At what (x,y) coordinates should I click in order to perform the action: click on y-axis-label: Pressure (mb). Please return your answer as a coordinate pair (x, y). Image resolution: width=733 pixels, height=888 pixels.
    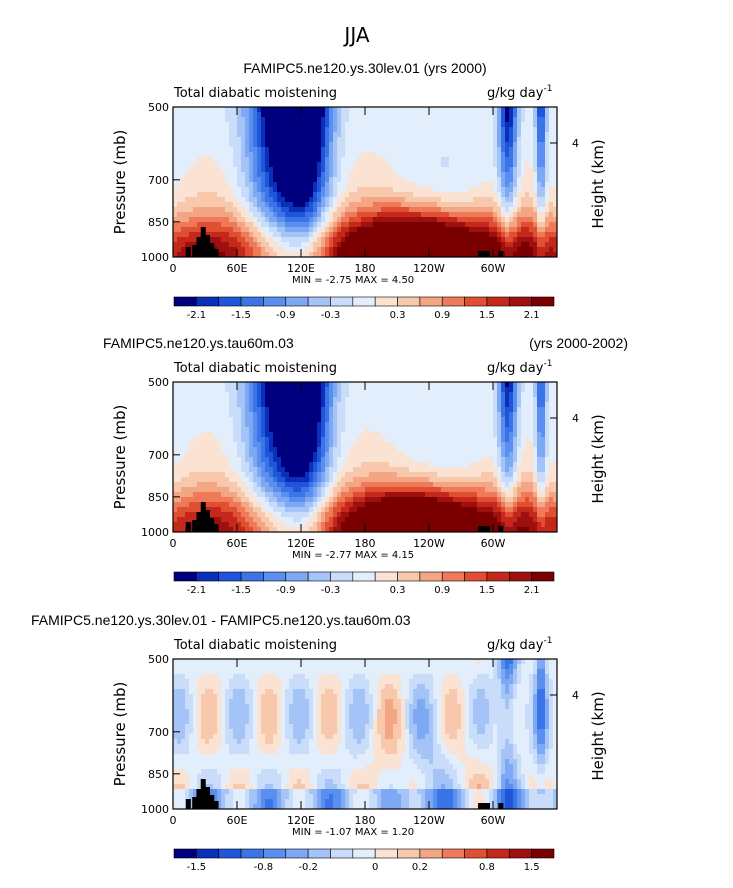
    Looking at the image, I should click on (120, 457).